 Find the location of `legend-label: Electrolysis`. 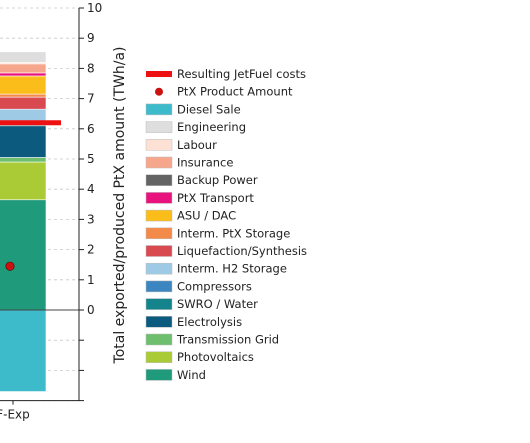

legend-label: Electrolysis is located at coordinates (209, 322).